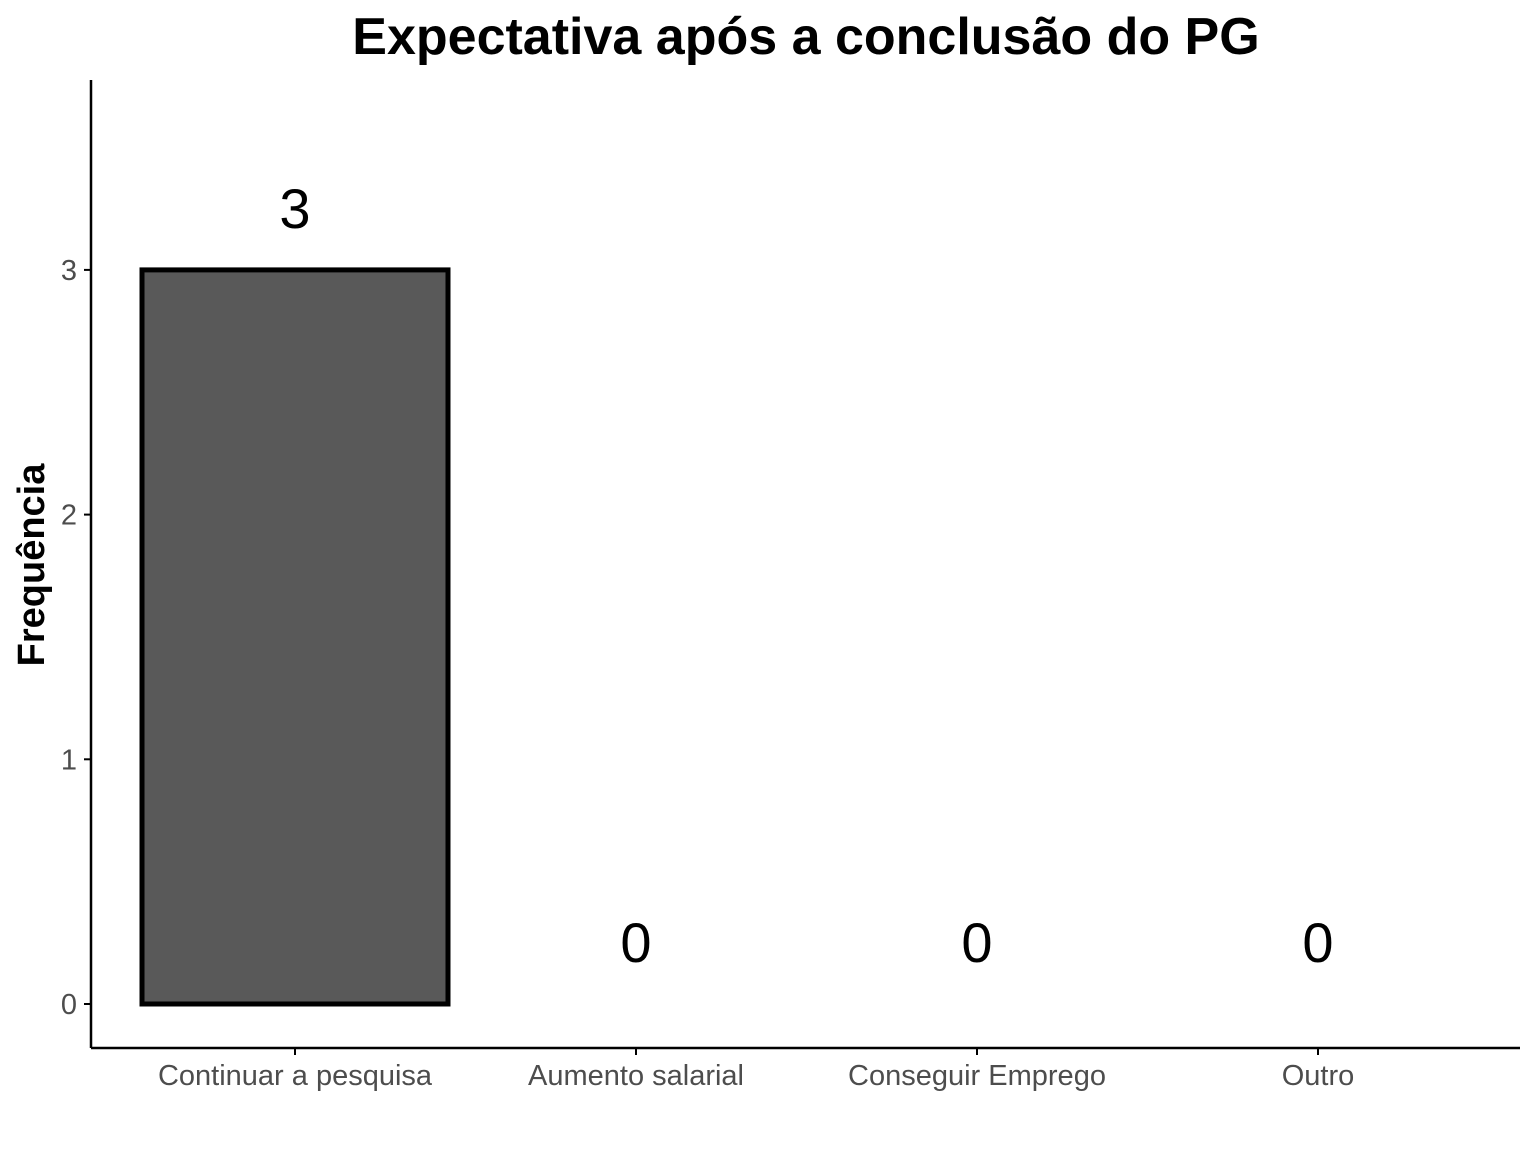 The height and width of the screenshot is (1152, 1536). I want to click on chart-title: Expectativa após a conclusão do PG, so click(805, 37).